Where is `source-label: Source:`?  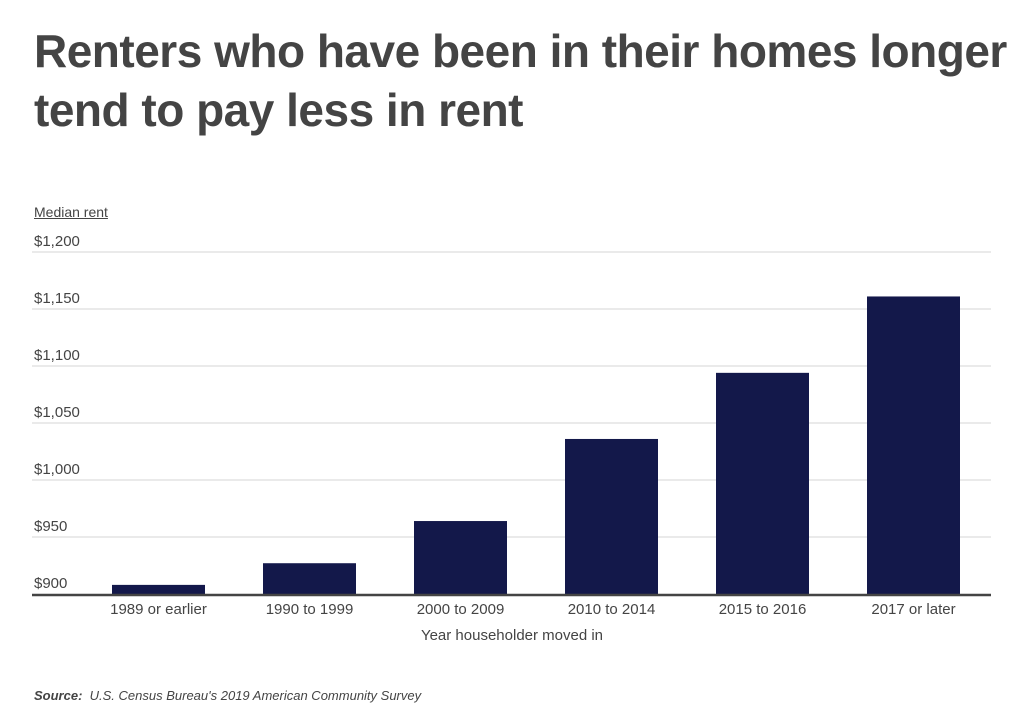
source-label: Source: is located at coordinates (58, 695).